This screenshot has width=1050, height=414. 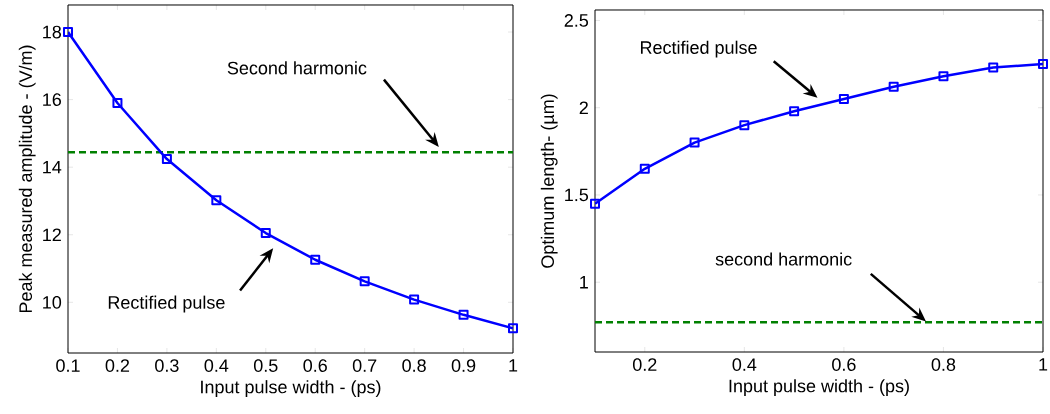 I want to click on y-axis-title: Peak measured amplitude - (V/m), so click(x=27, y=179).